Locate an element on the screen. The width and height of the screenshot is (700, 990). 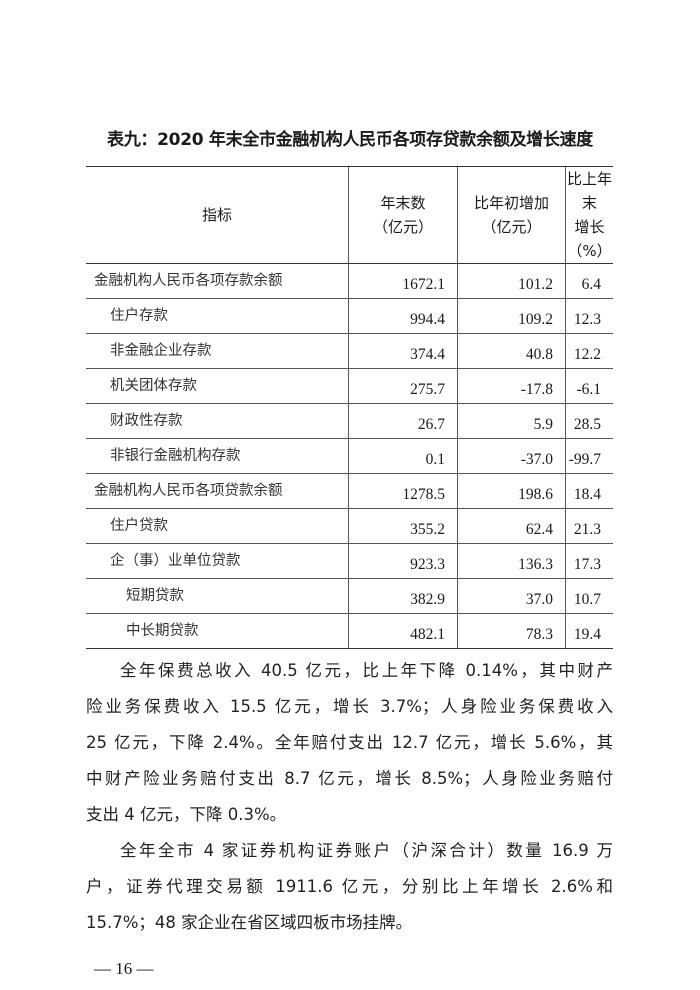
cell-increase: 101.2 is located at coordinates (511, 281).